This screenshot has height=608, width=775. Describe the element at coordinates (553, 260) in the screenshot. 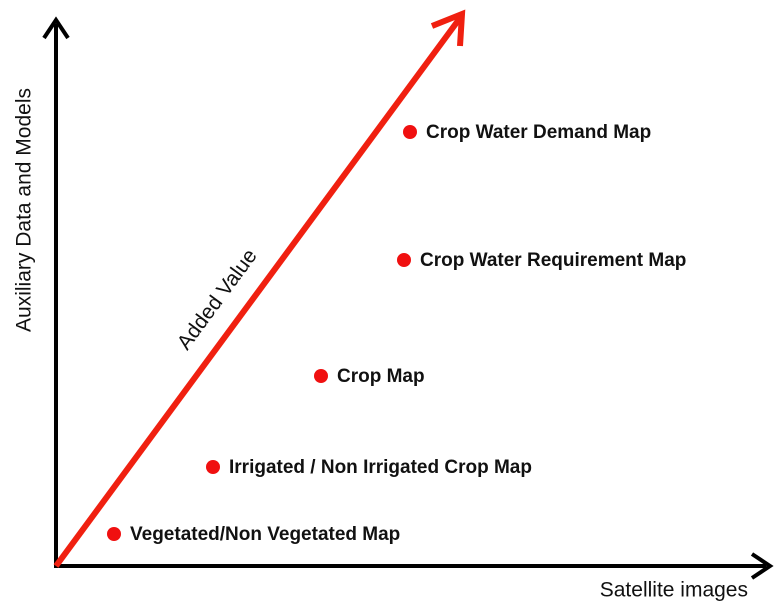

I see `point-label: Crop Water Requirement Map` at that location.